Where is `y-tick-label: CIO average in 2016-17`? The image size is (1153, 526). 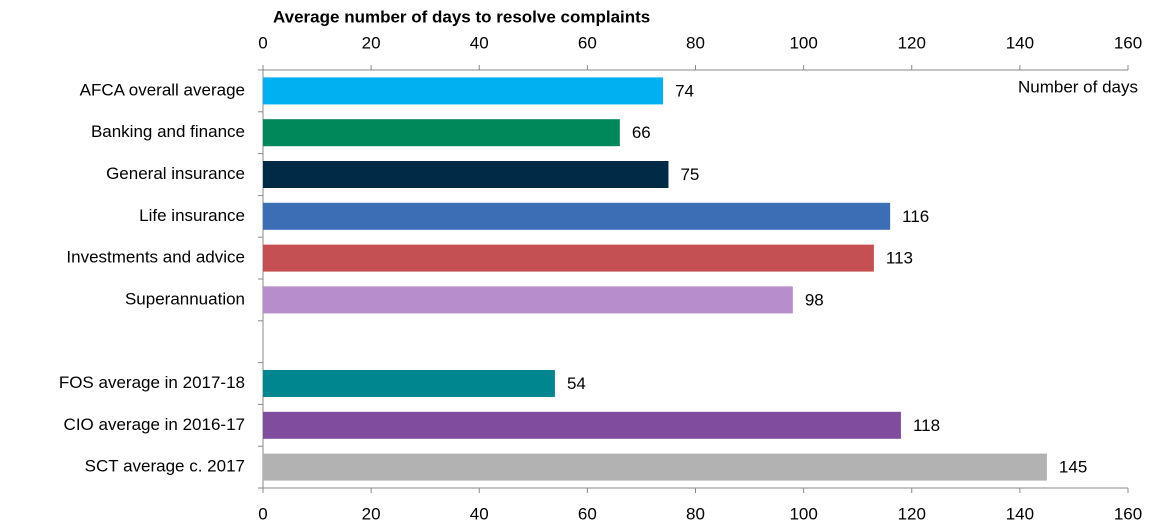
y-tick-label: CIO average in 2016-17 is located at coordinates (154, 424).